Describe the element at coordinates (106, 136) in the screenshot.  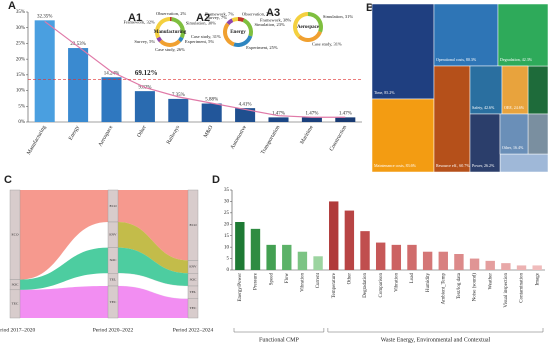
I see `x-tick-label: Aerospace` at that location.